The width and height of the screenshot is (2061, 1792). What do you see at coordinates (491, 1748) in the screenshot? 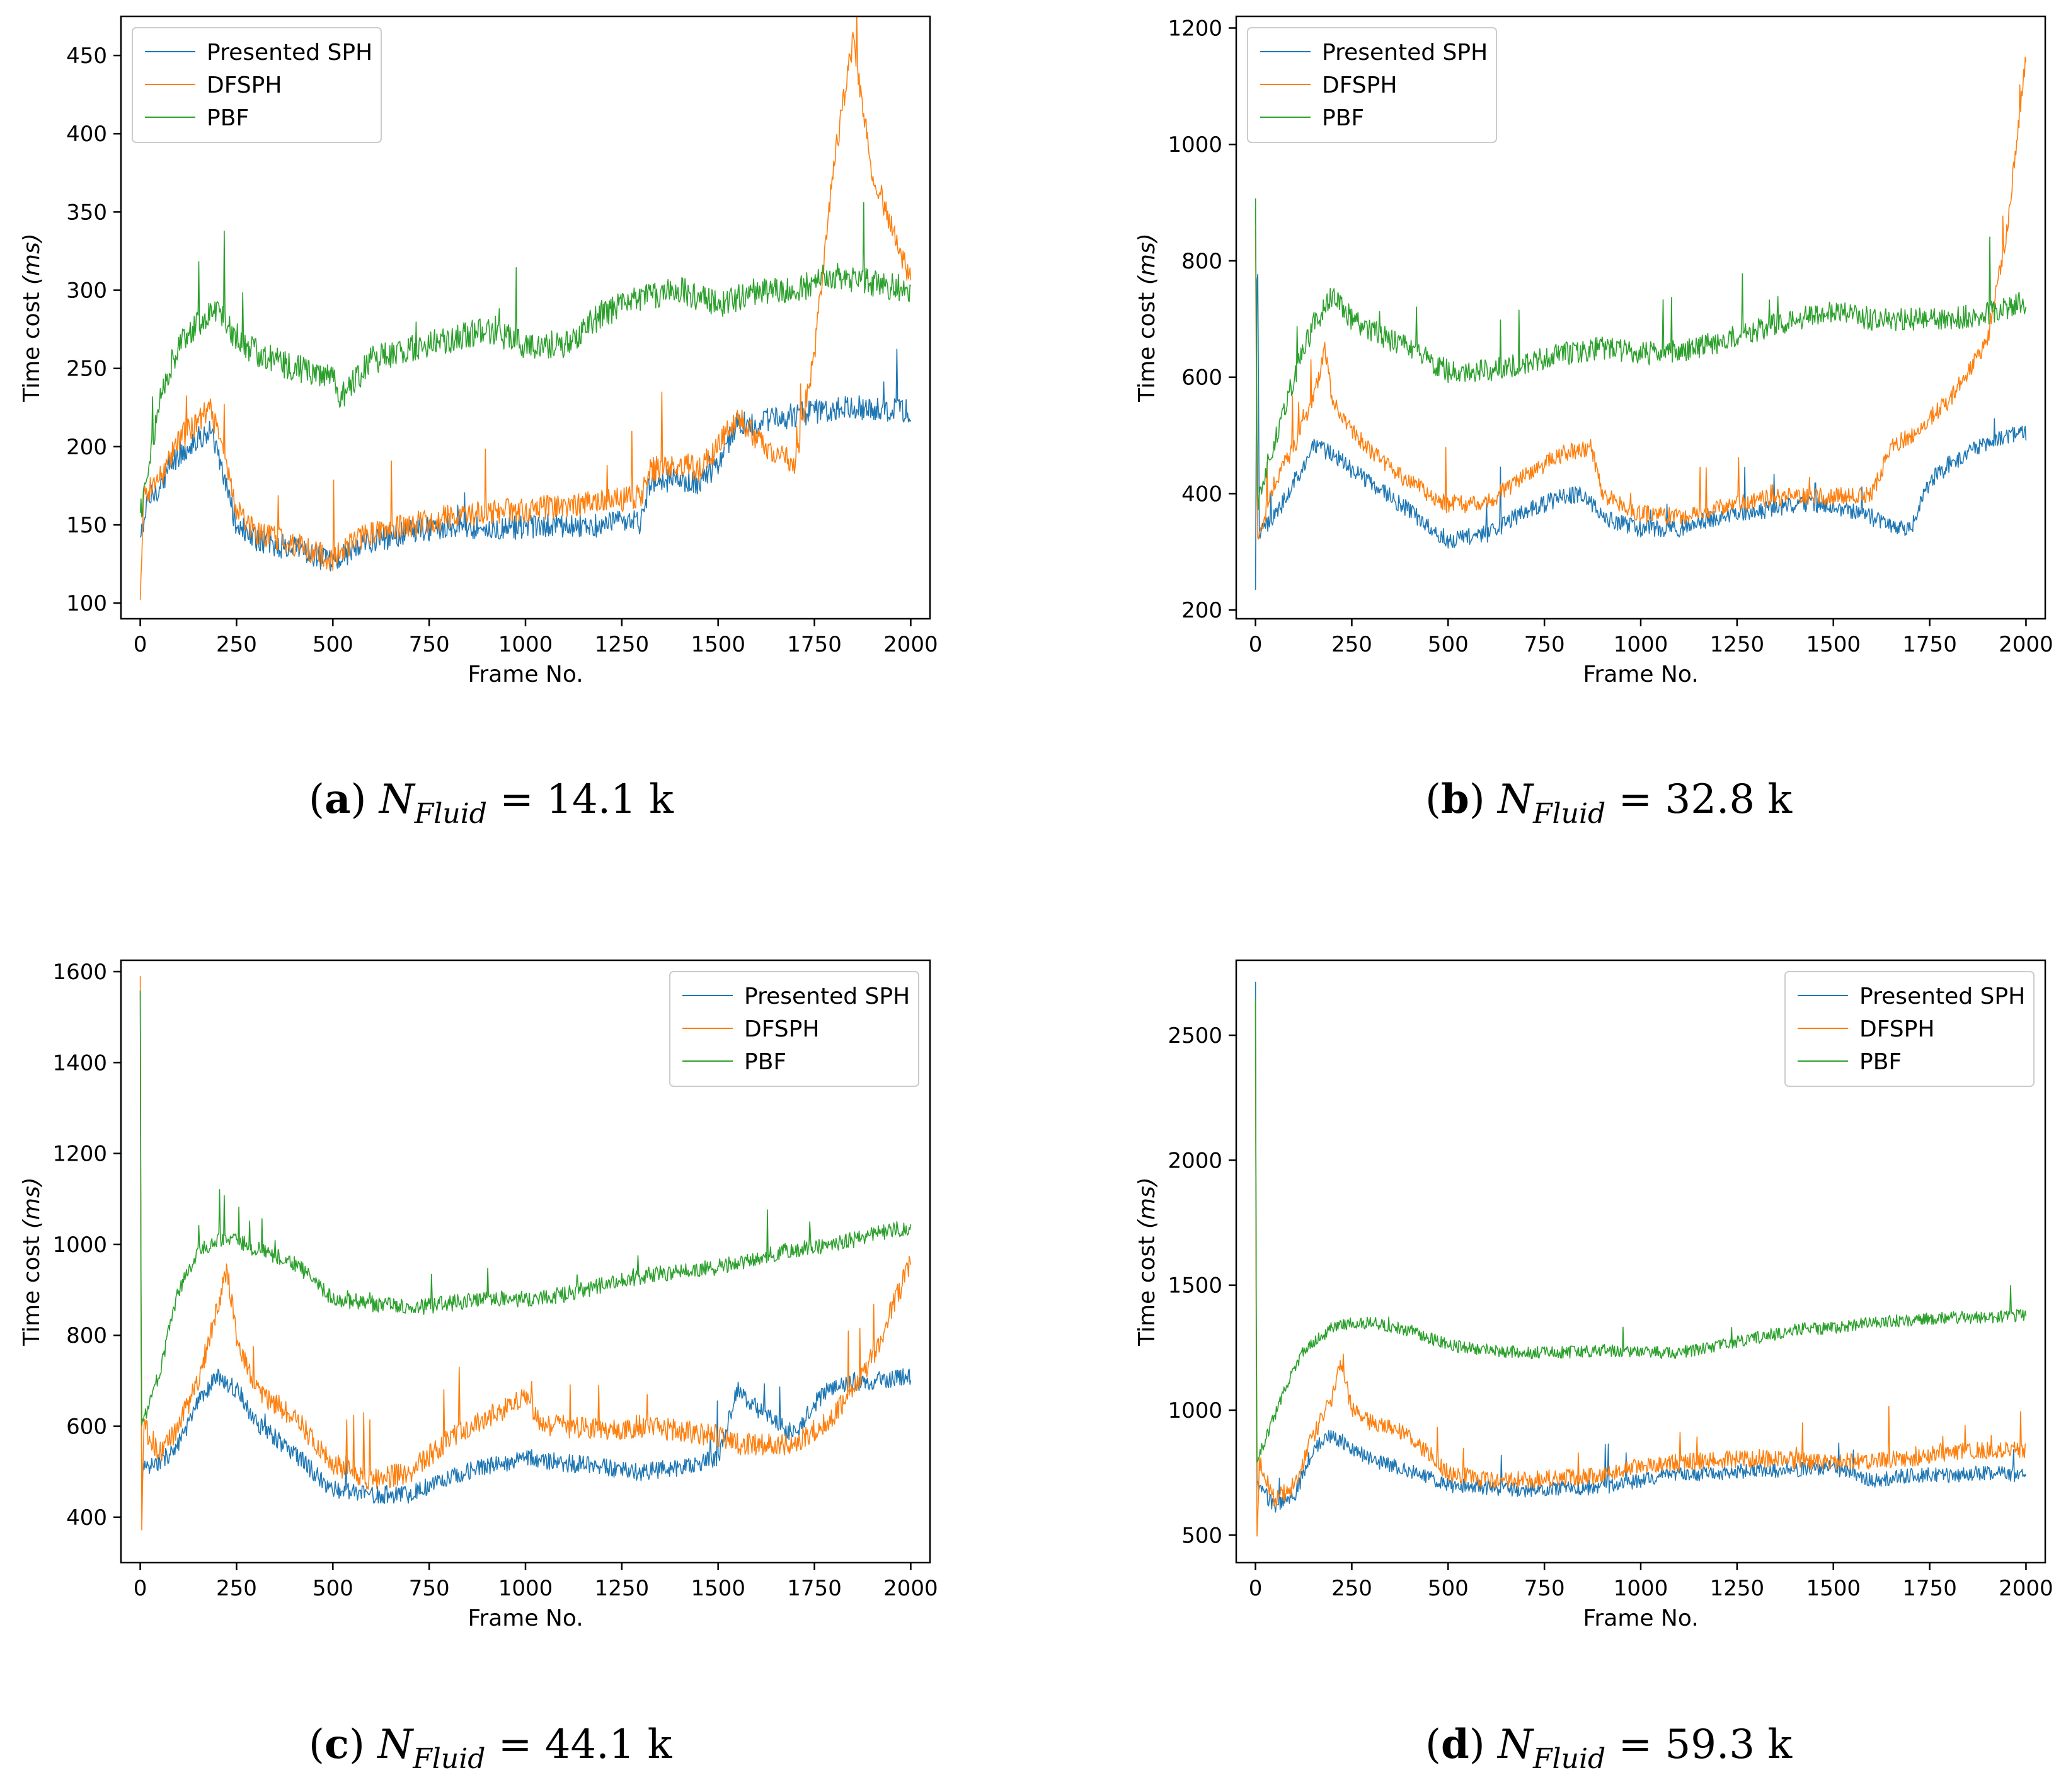
I see `panel-caption: (c) NFluid = 44.1 k` at bounding box center [491, 1748].